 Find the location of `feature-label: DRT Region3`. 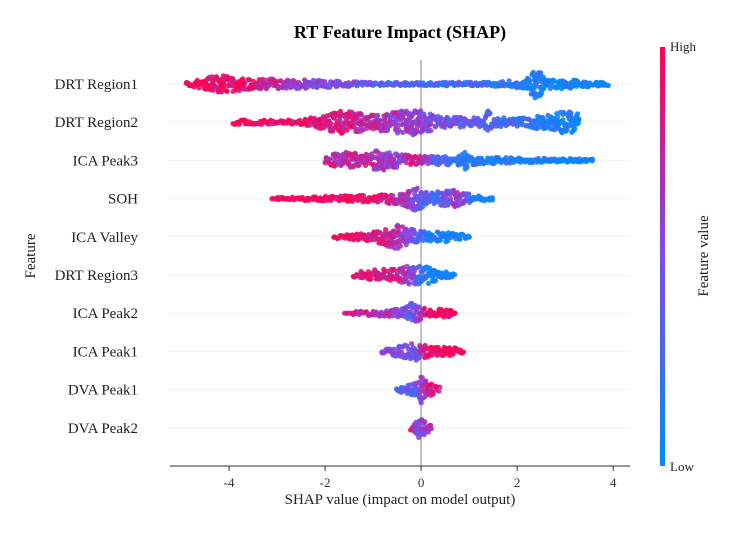

feature-label: DRT Region3 is located at coordinates (96, 276).